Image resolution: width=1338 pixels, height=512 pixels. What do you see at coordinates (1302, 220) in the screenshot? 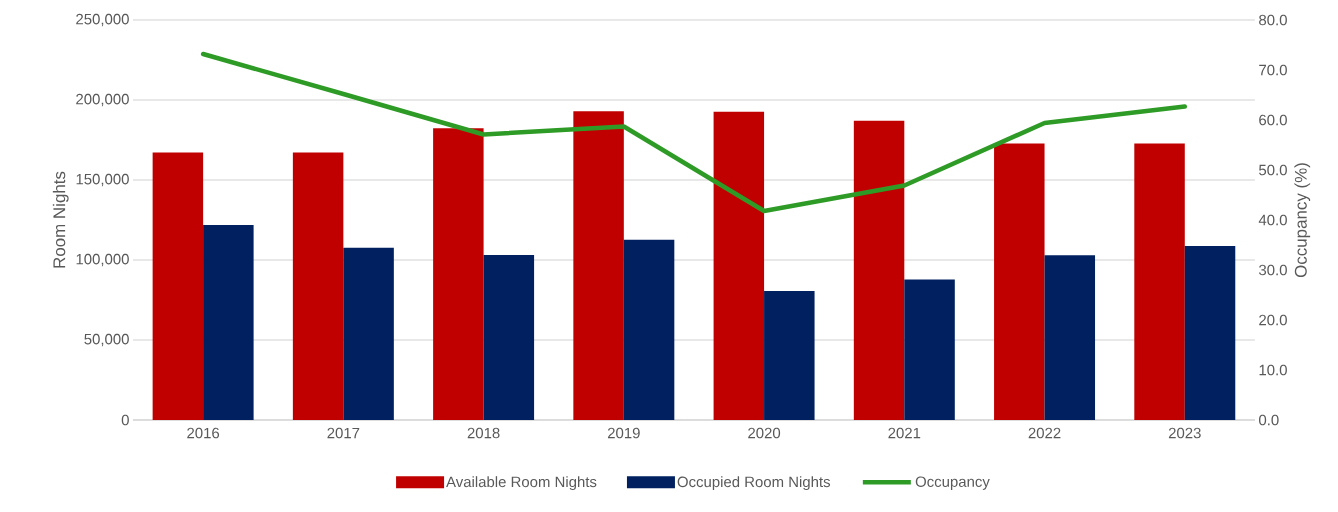
I see `y2-axis-title: Occupancy (%)` at bounding box center [1302, 220].